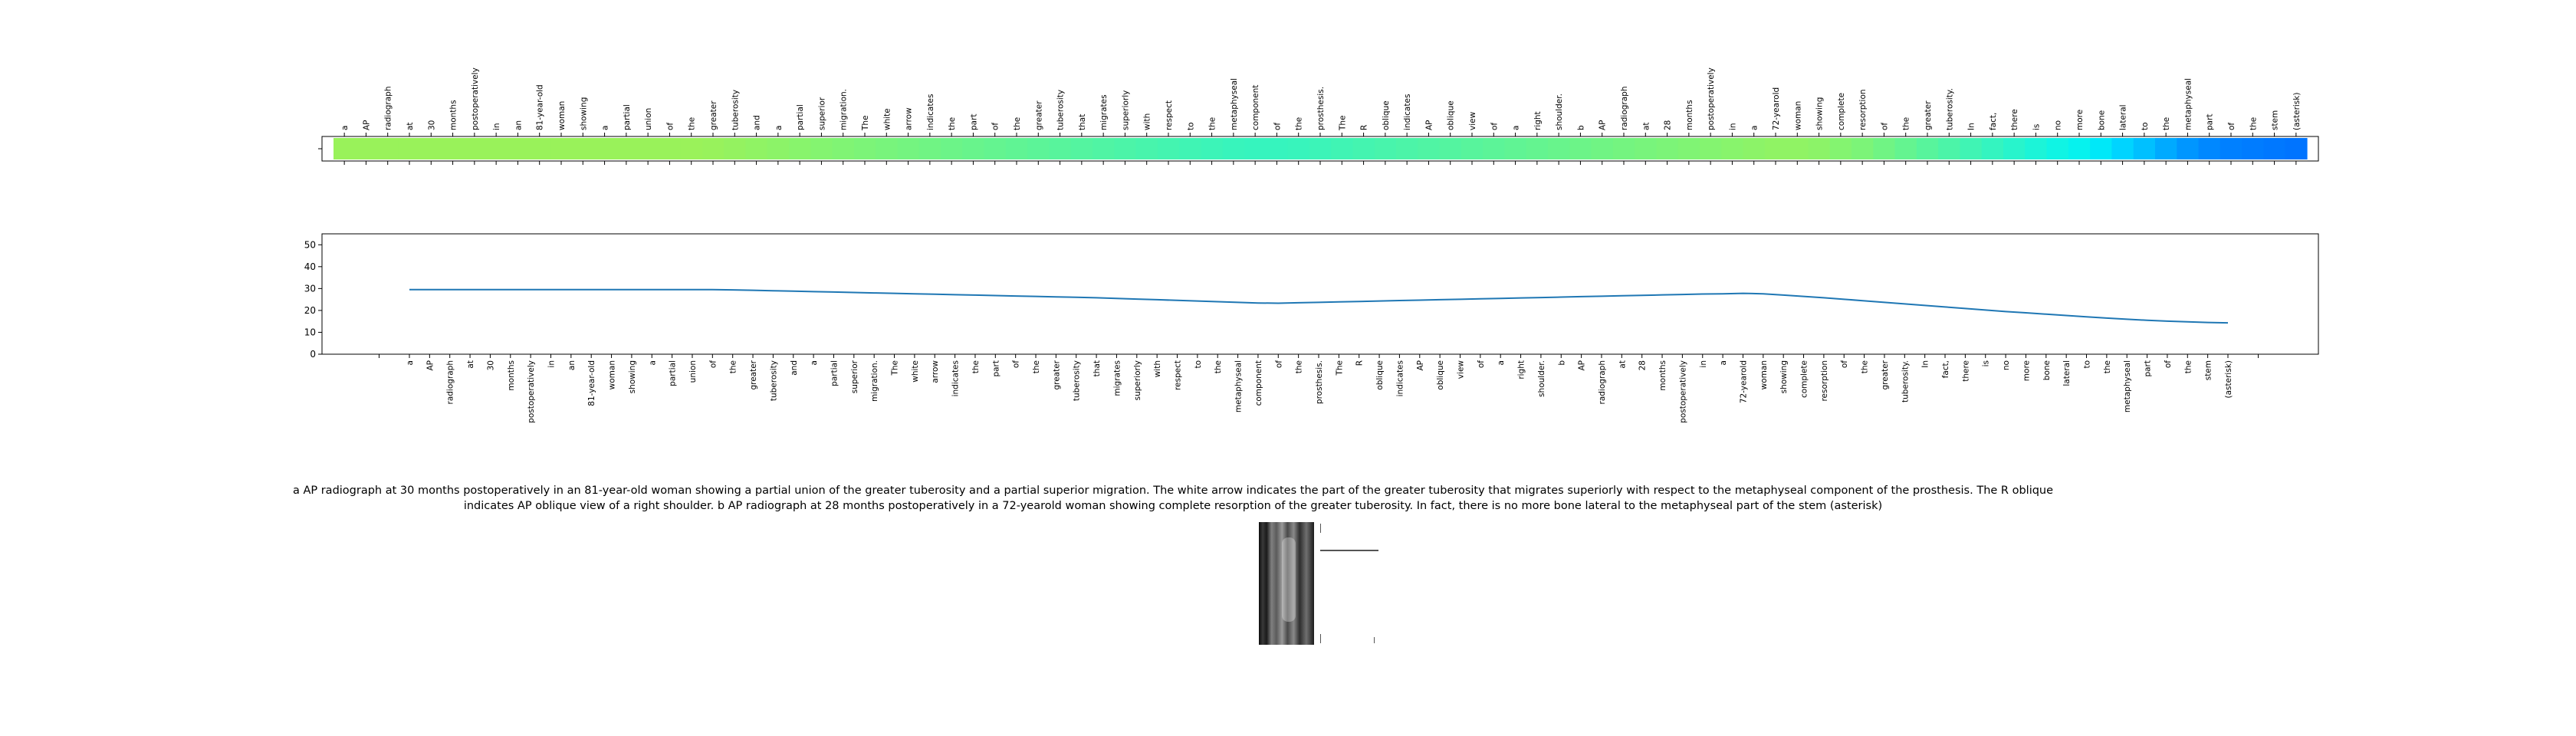 The height and width of the screenshot is (736, 2576). Describe the element at coordinates (310, 288) in the screenshot. I see `y-axis-tick-label: 30` at that location.